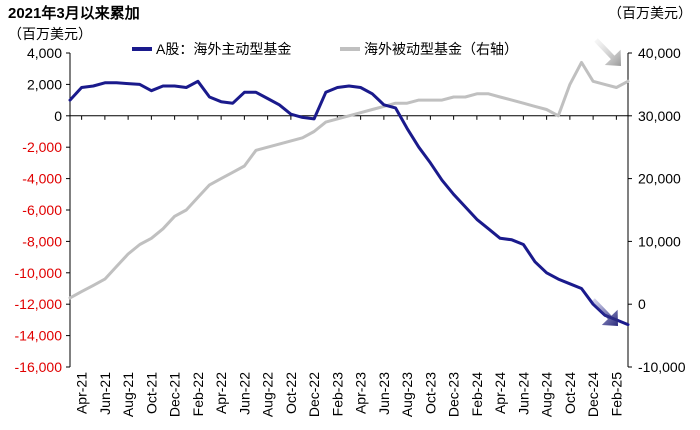 The image size is (700, 430). Describe the element at coordinates (361, 393) in the screenshot. I see `x-tick-label: Apr-23` at that location.